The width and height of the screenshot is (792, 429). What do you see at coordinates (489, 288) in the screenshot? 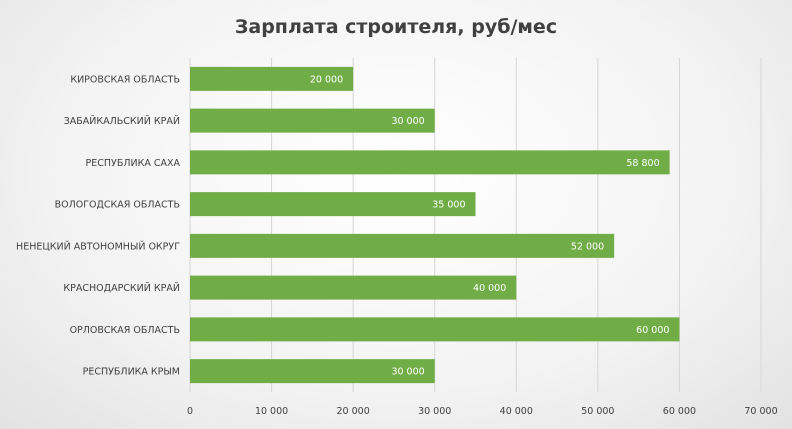
I see `data-label: 40 000` at bounding box center [489, 288].